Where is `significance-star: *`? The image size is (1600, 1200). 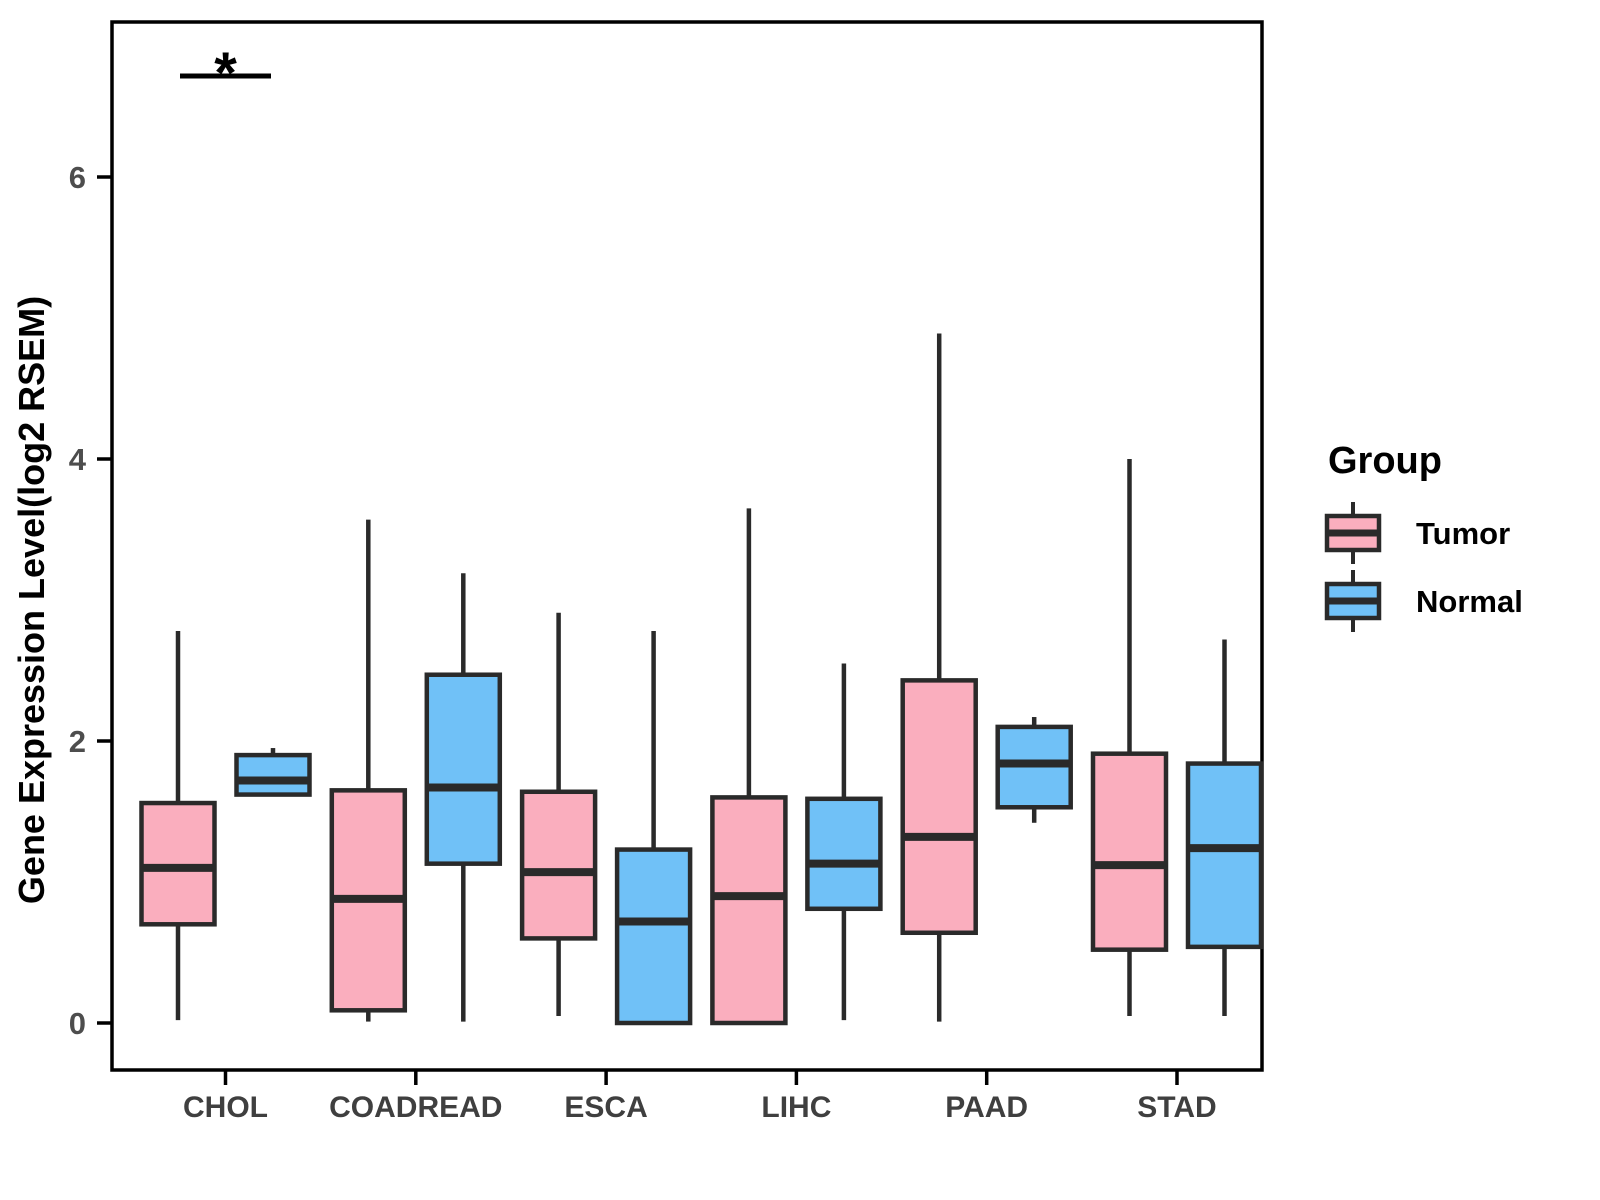 significance-star: * is located at coordinates (225, 73).